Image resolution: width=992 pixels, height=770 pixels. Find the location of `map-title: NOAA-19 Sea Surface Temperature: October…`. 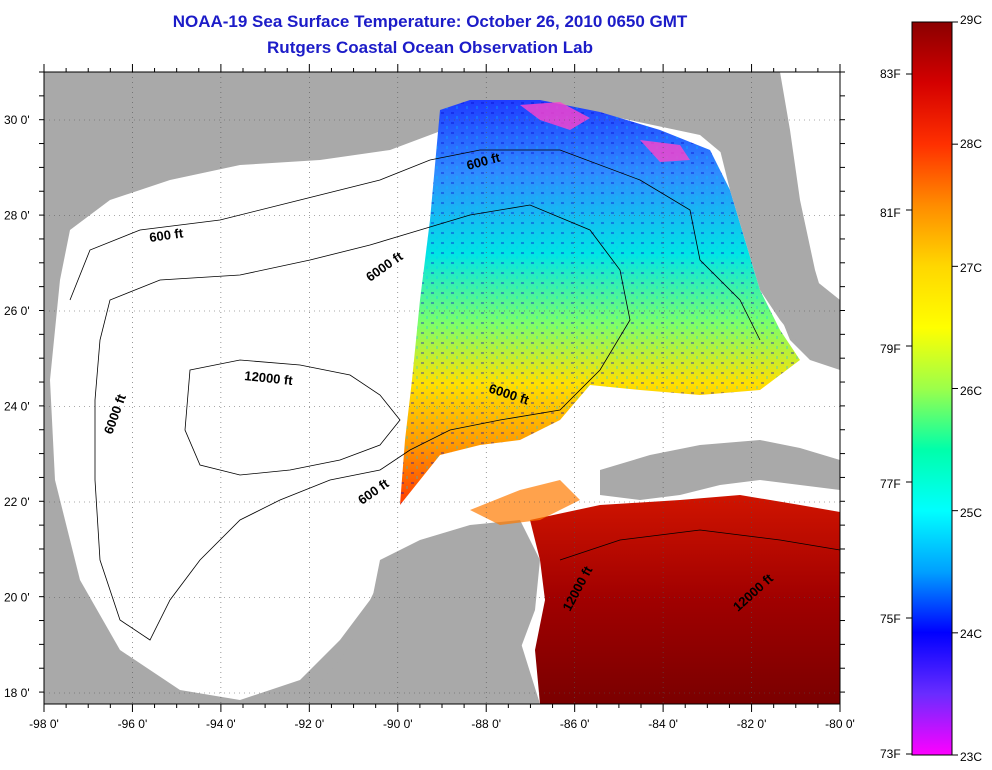

map-title: NOAA-19 Sea Surface Temperature: October… is located at coordinates (430, 21).